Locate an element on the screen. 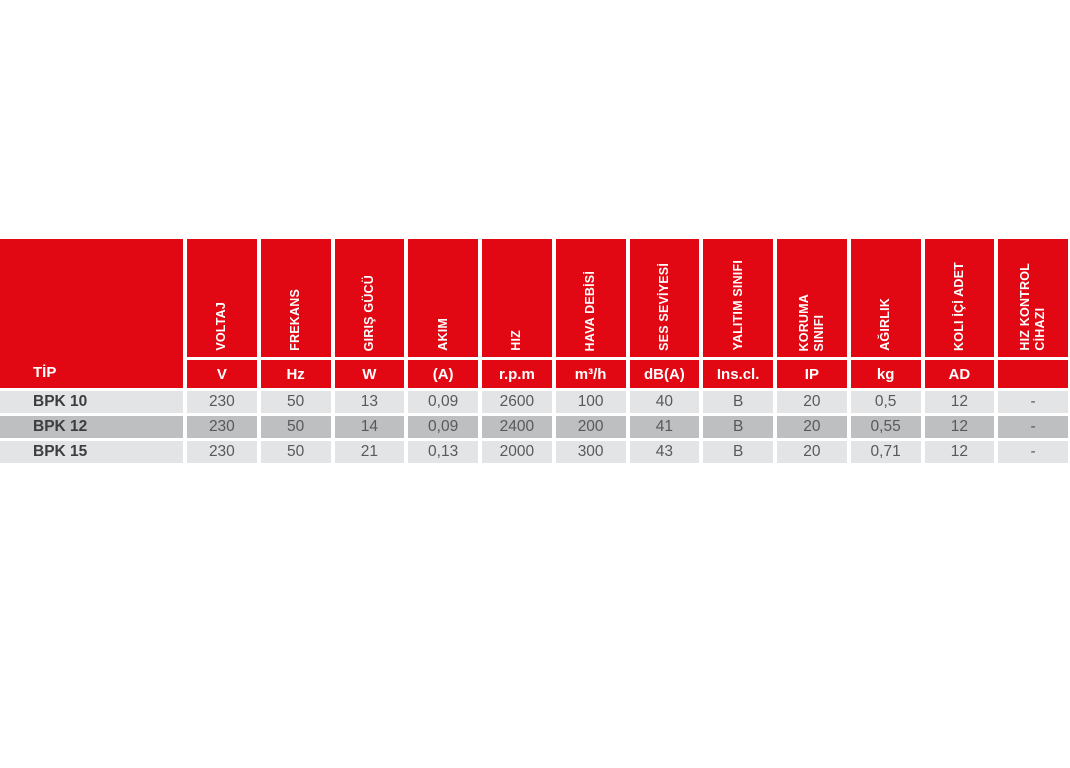 The image size is (1070, 768). column-header-label: VOLTAJ is located at coordinates (221, 326).